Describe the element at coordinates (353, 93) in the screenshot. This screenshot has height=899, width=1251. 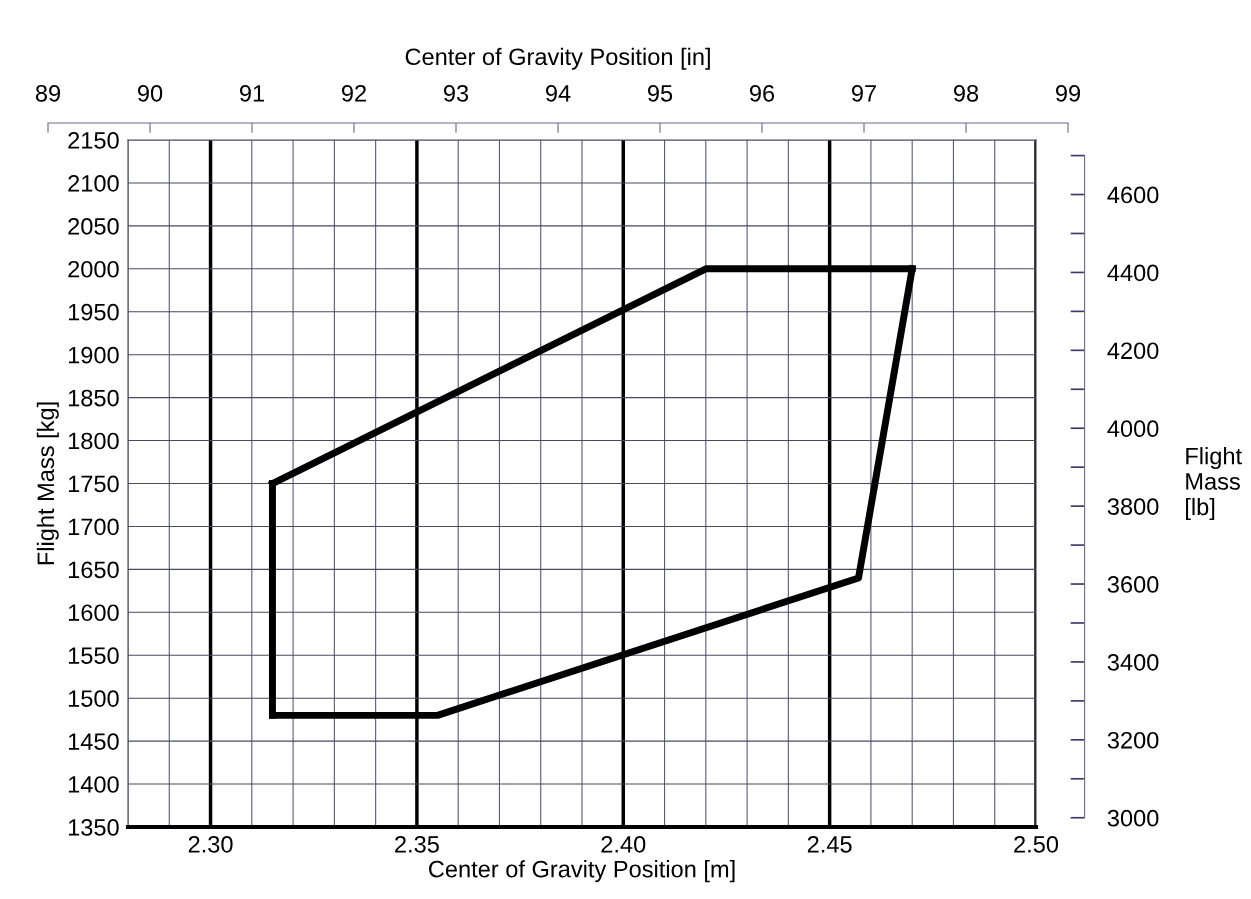
I see `x2-tick-label: 92` at that location.